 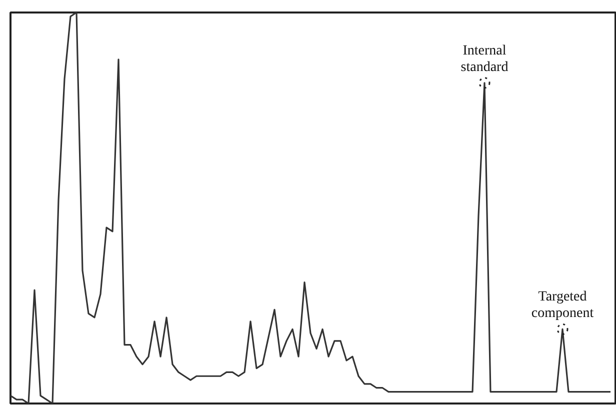 What do you see at coordinates (484, 59) in the screenshot?
I see `annotation: Internal standard` at bounding box center [484, 59].